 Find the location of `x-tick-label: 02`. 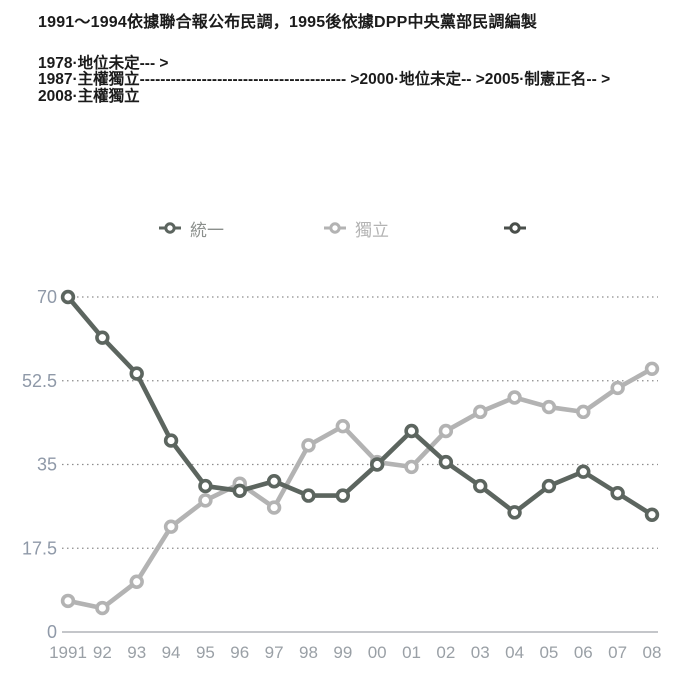

x-tick-label: 02 is located at coordinates (445, 652).